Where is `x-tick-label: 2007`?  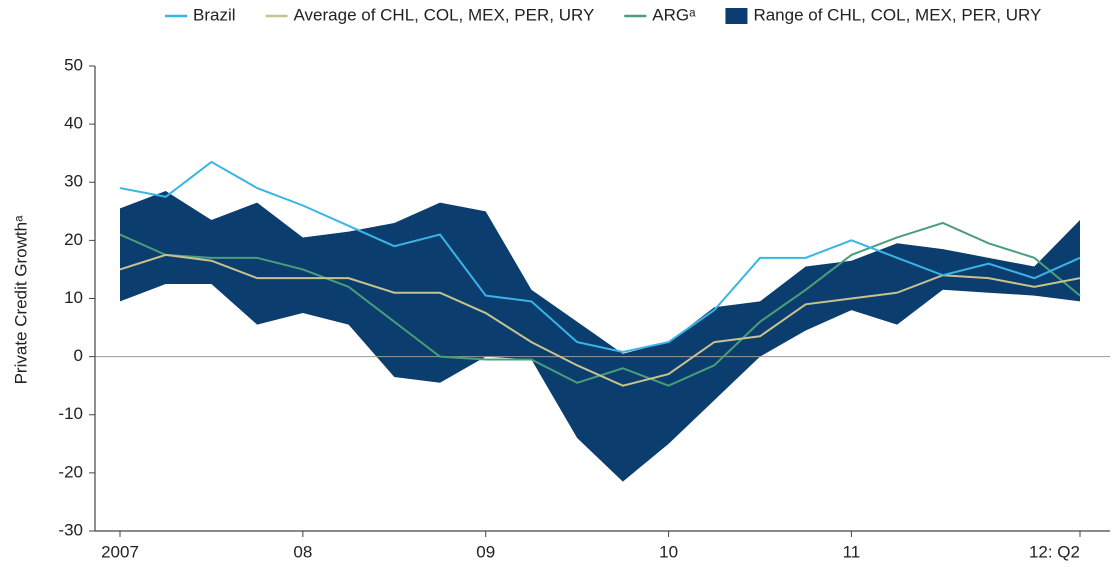 x-tick-label: 2007 is located at coordinates (120, 551).